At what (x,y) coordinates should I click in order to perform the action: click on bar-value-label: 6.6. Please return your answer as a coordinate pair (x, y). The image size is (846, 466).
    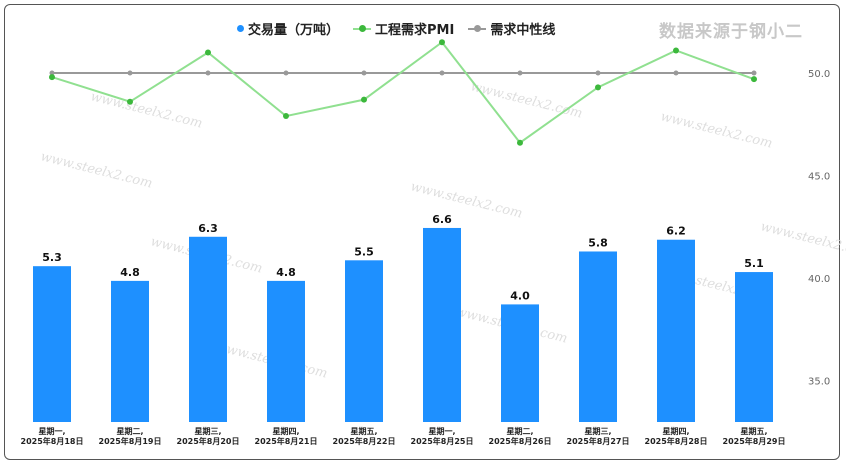
    Looking at the image, I should click on (442, 219).